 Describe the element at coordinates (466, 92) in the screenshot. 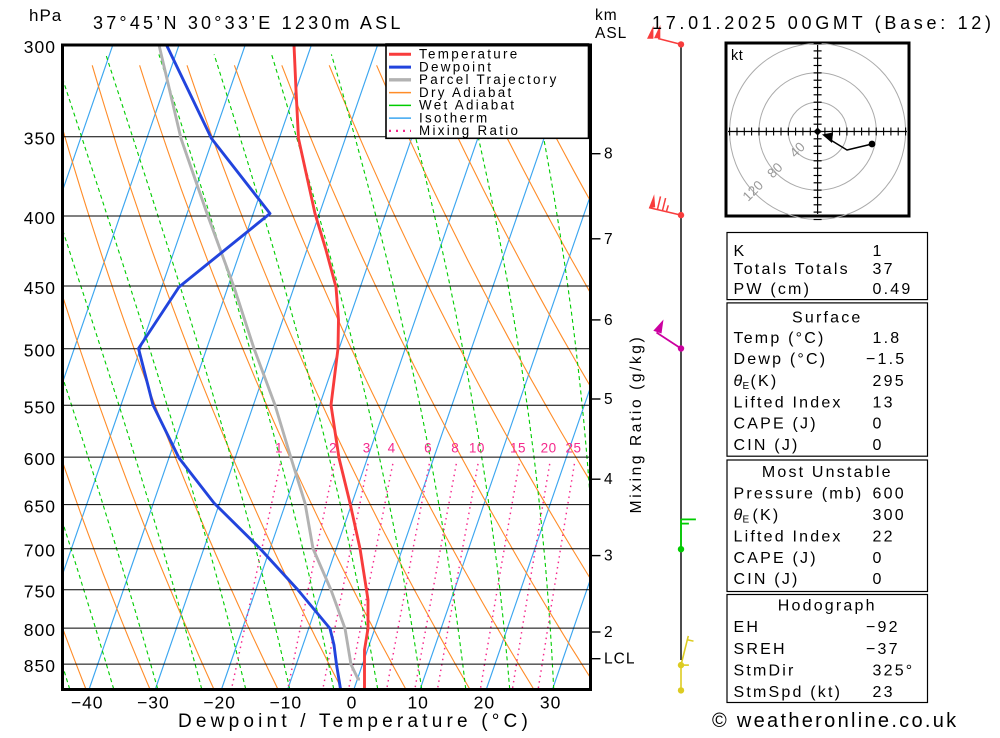

I see `svg-text: Dry Adiabat` at that location.